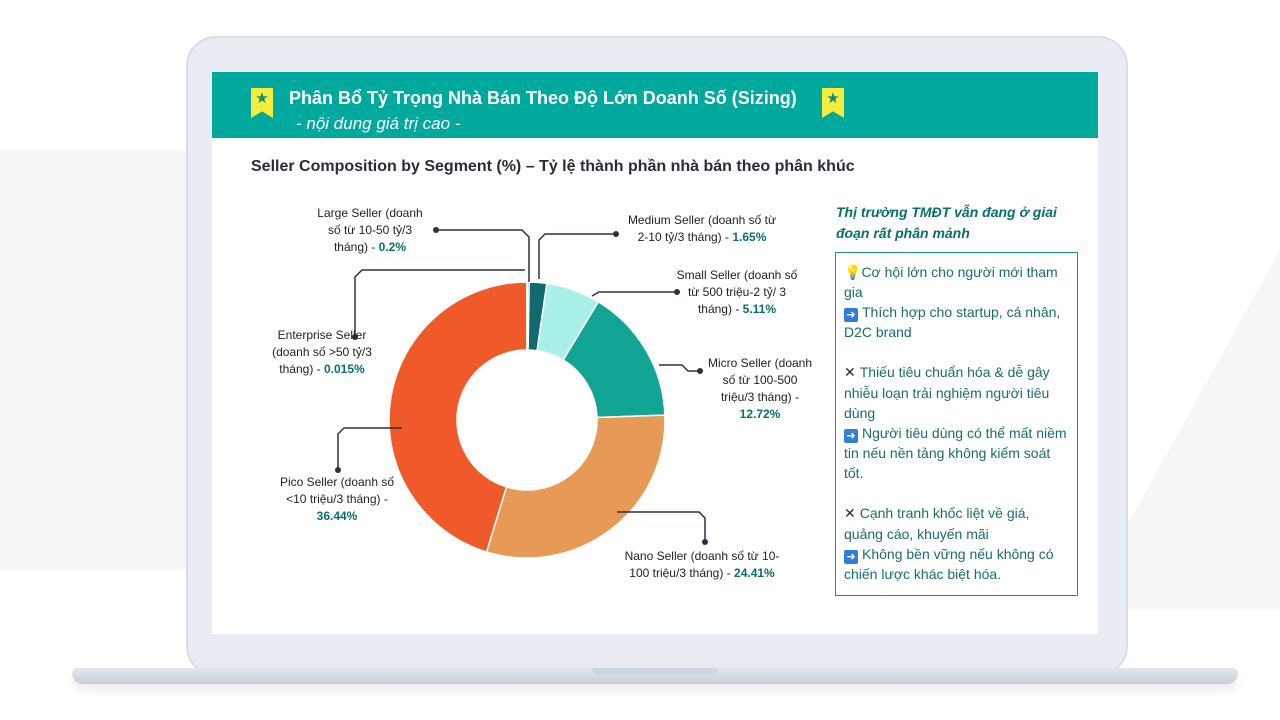 The height and width of the screenshot is (720, 1280). I want to click on data-label-value-line: 36.44%, so click(337, 516).